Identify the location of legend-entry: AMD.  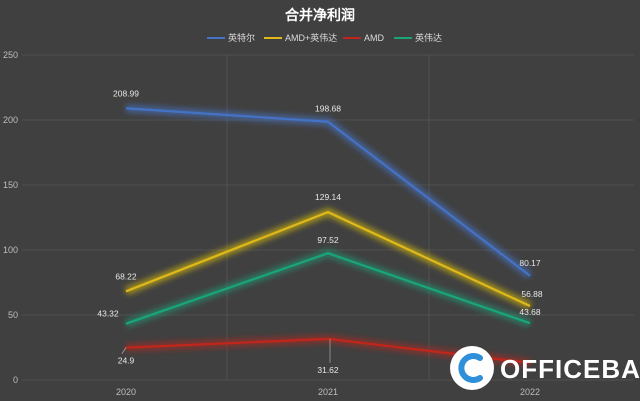
(374, 38).